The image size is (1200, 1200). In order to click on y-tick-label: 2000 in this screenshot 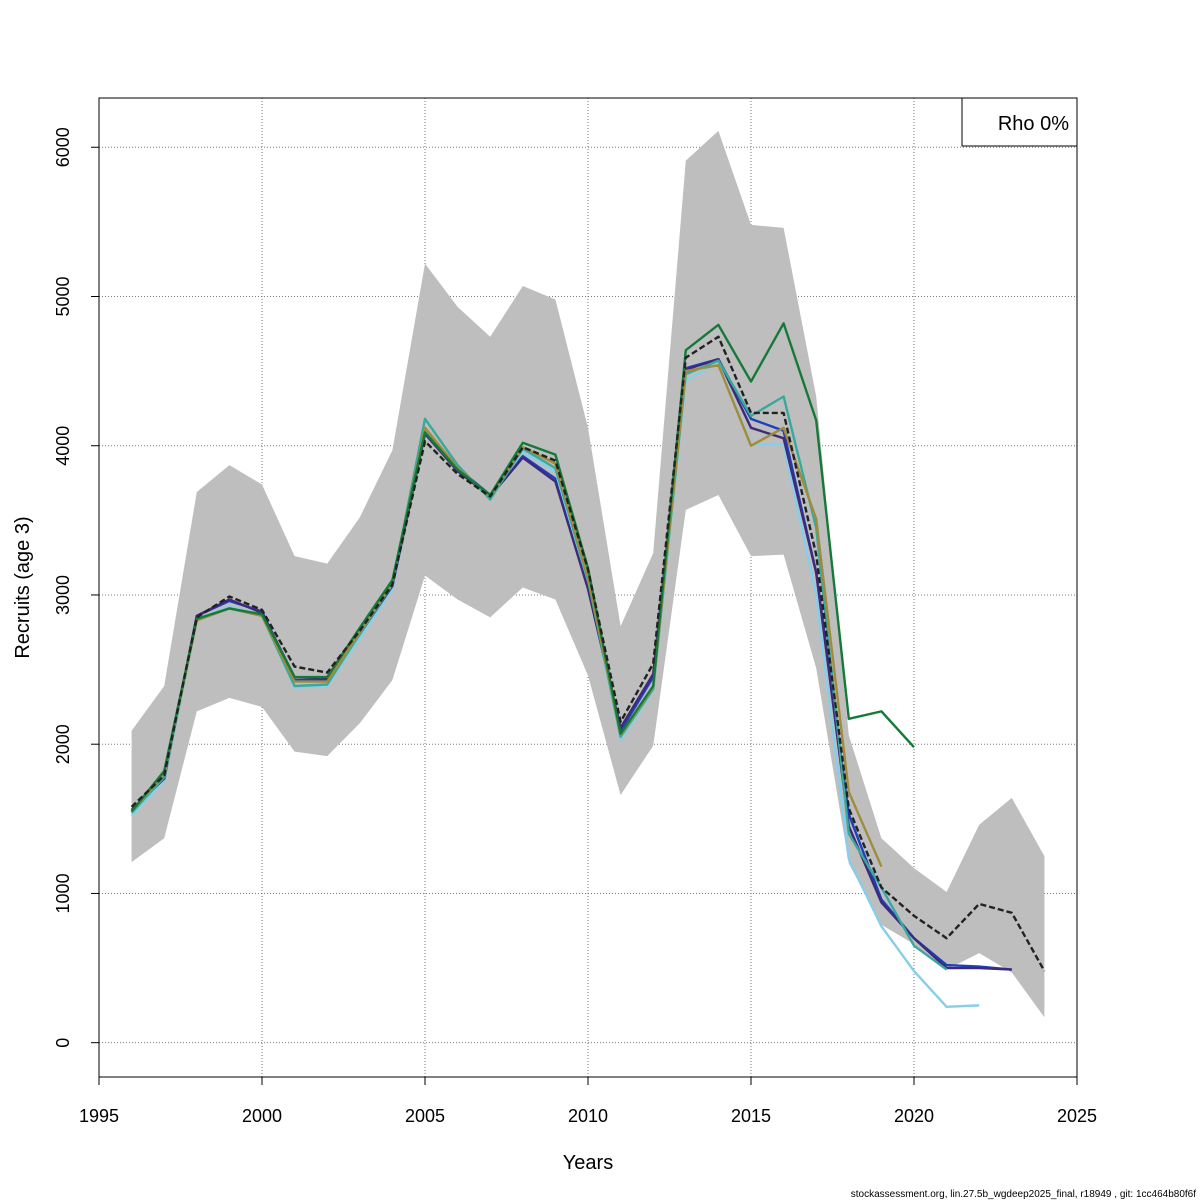, I will do `click(63, 744)`.